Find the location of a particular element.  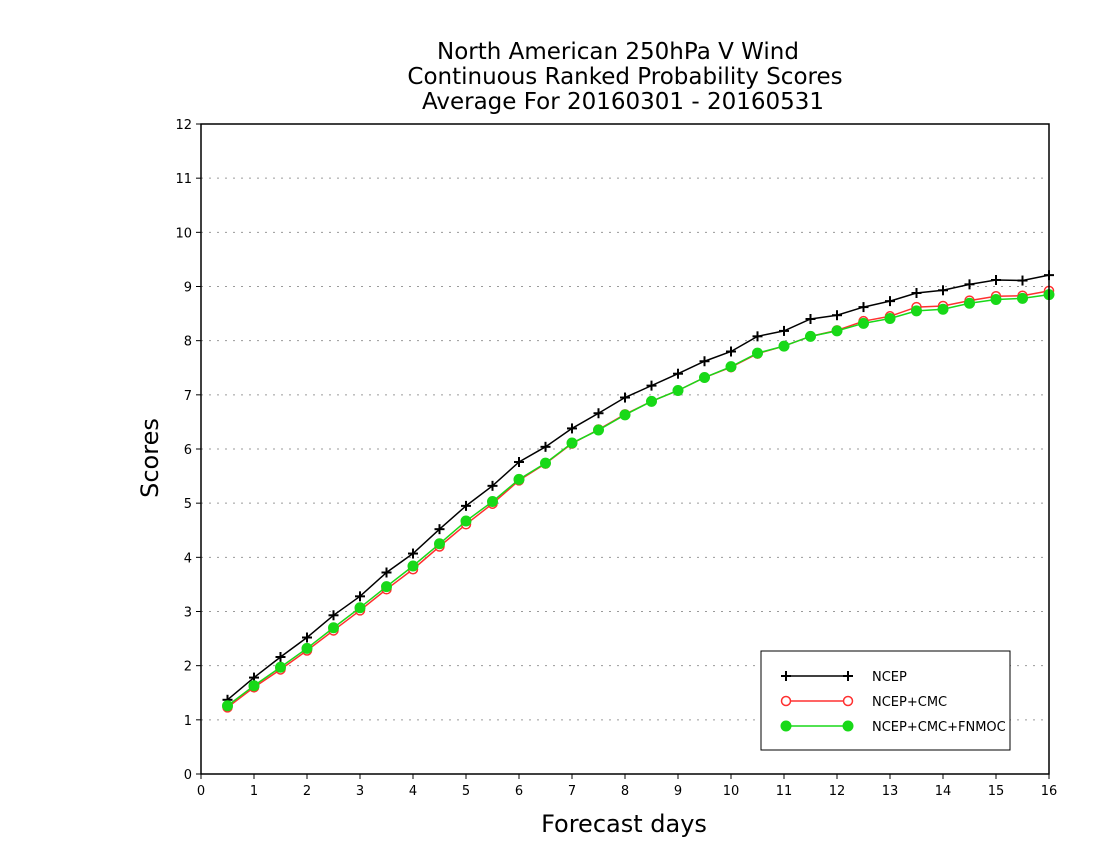

x-axis-label: Forecast days is located at coordinates (624, 824).